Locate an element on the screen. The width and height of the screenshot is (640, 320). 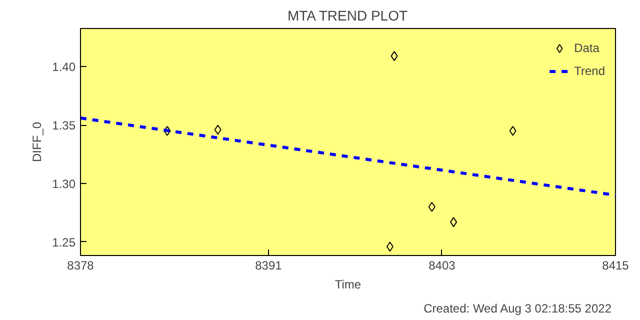
y-tick-label: 1.35 is located at coordinates (64, 125).